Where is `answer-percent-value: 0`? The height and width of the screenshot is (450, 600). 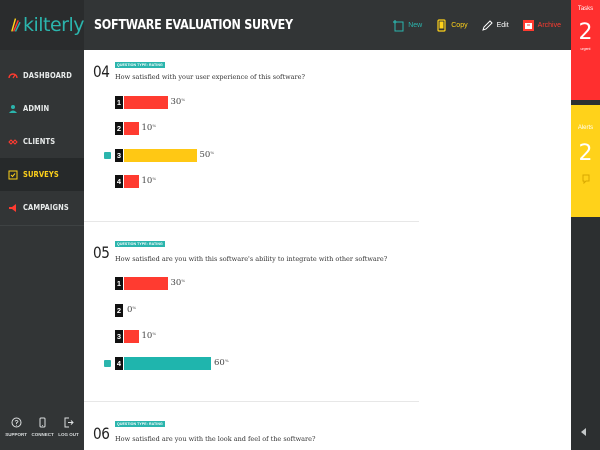 answer-percent-value: 0 is located at coordinates (130, 310).